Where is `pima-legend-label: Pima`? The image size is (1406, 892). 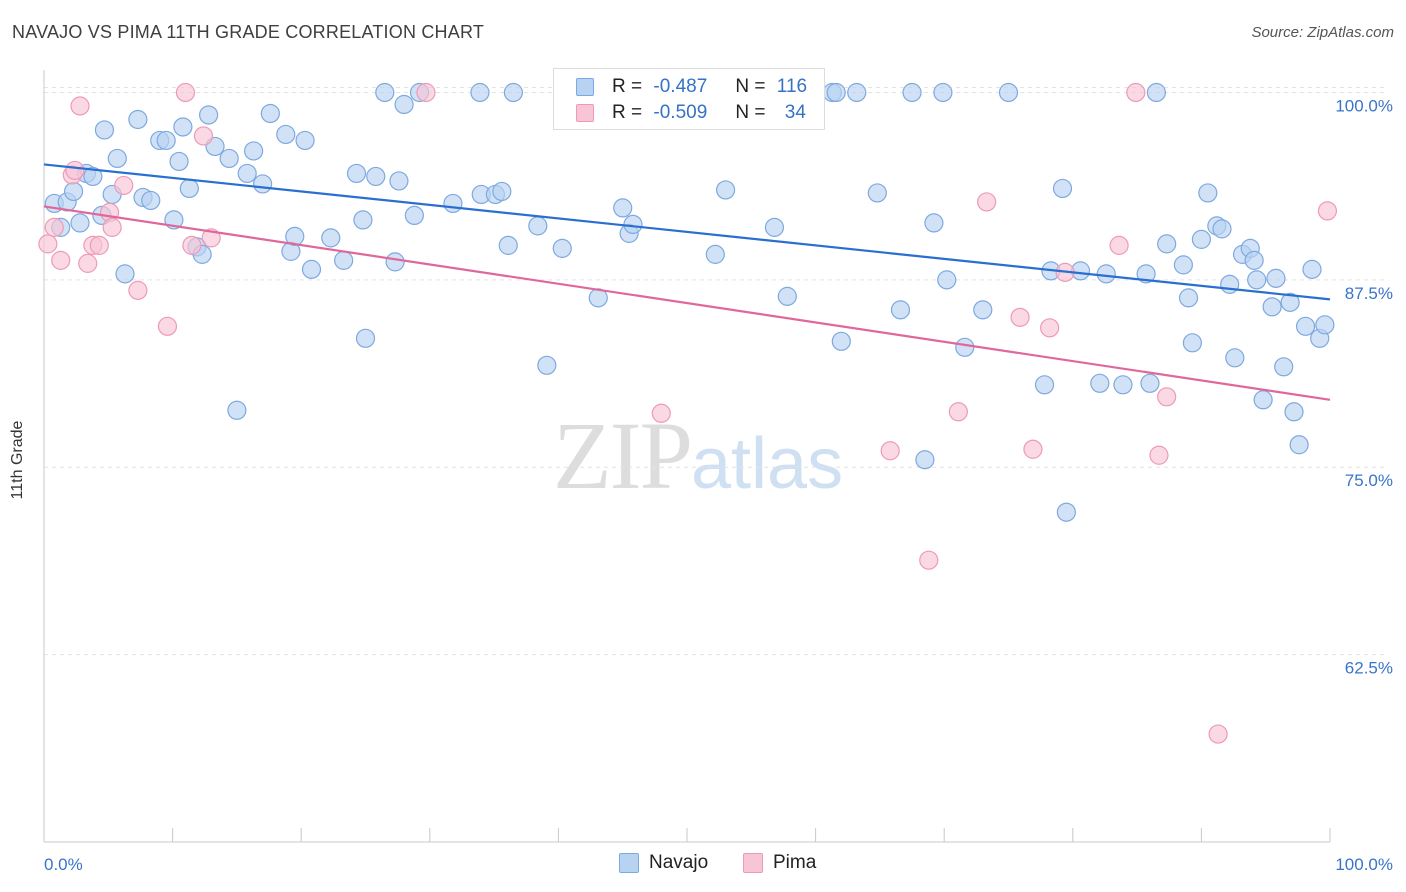
pima-legend-label: Pima is located at coordinates (795, 862).